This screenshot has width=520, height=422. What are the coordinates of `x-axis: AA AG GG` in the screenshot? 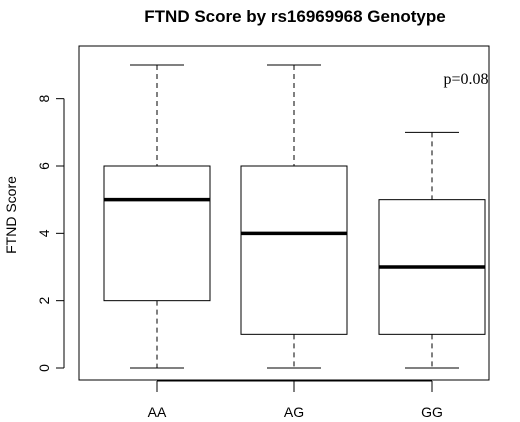 It's located at (295, 400).